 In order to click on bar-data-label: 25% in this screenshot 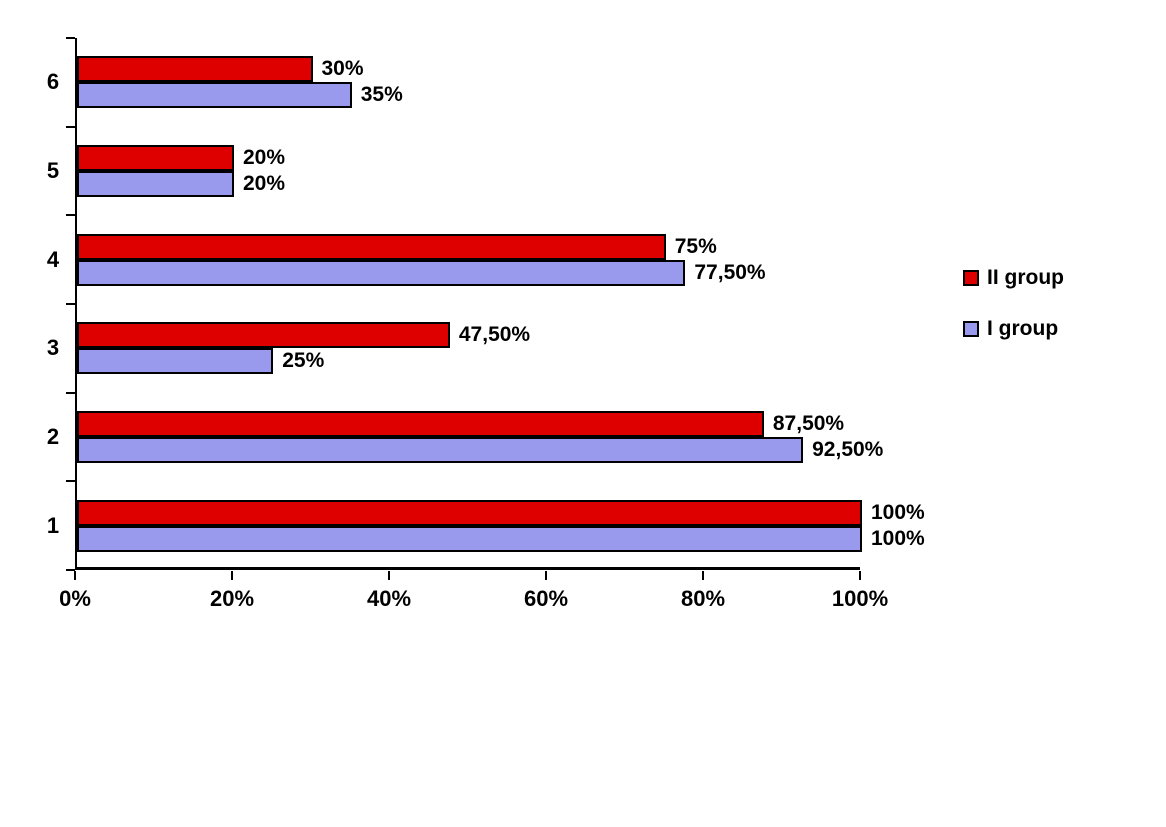, I will do `click(303, 361)`.